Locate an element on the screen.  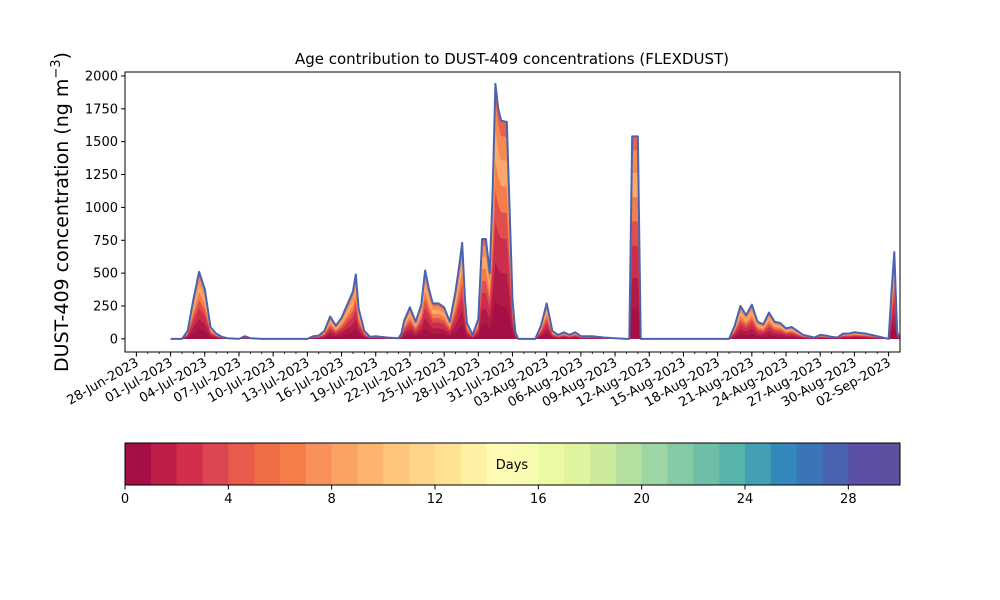
colorbar-frame is located at coordinates (512, 464).